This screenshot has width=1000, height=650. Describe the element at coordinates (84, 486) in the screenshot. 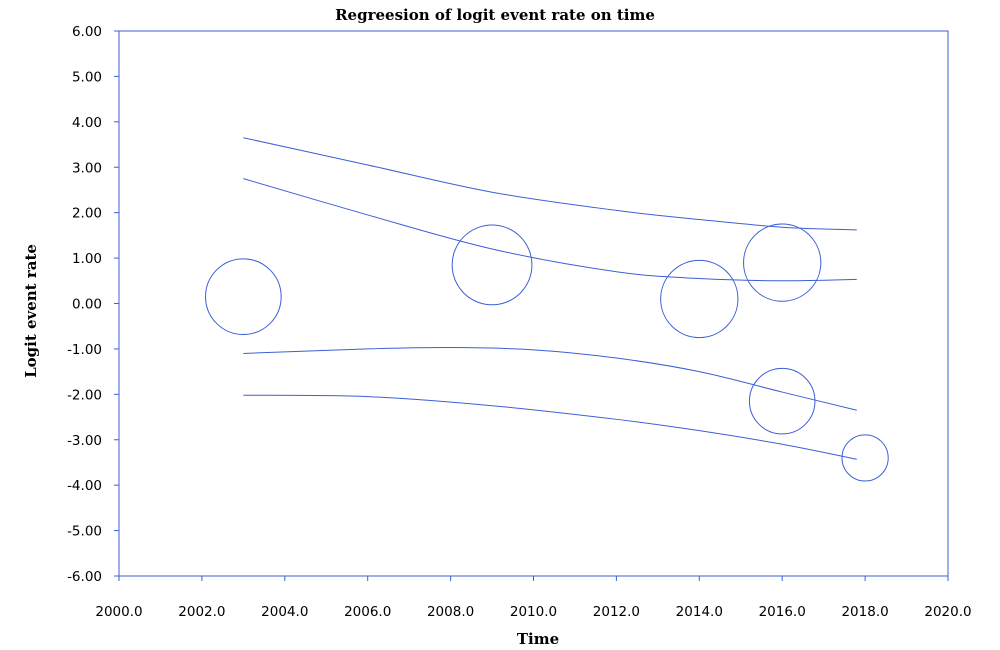

I see `y-tick-label: -4.00` at that location.